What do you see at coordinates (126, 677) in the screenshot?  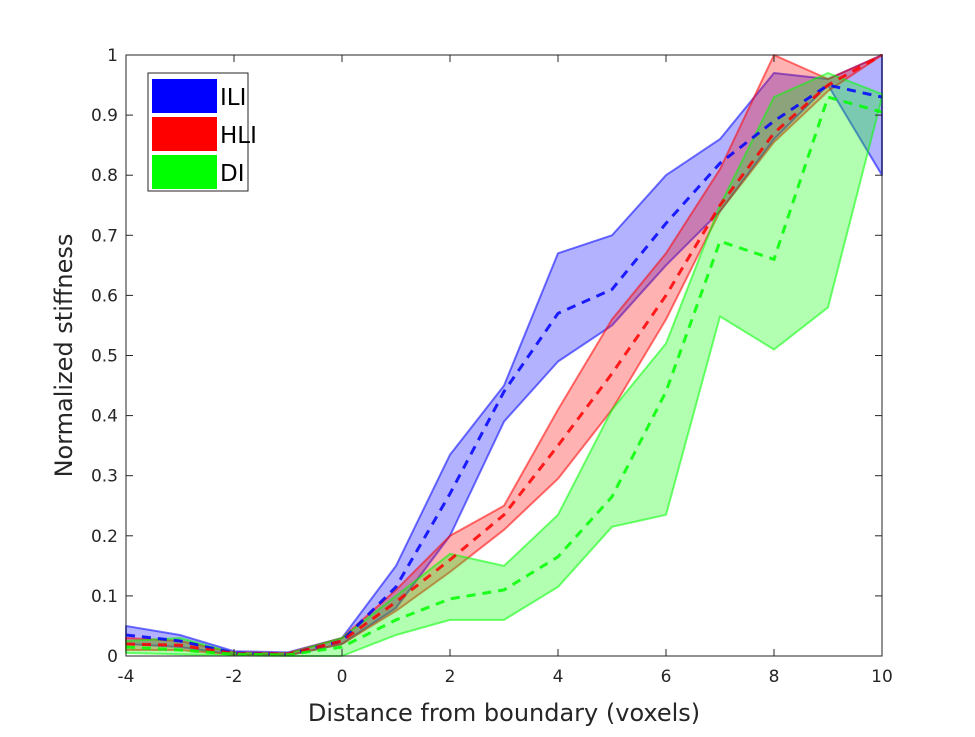 I see `x-tick-label: -4` at bounding box center [126, 677].